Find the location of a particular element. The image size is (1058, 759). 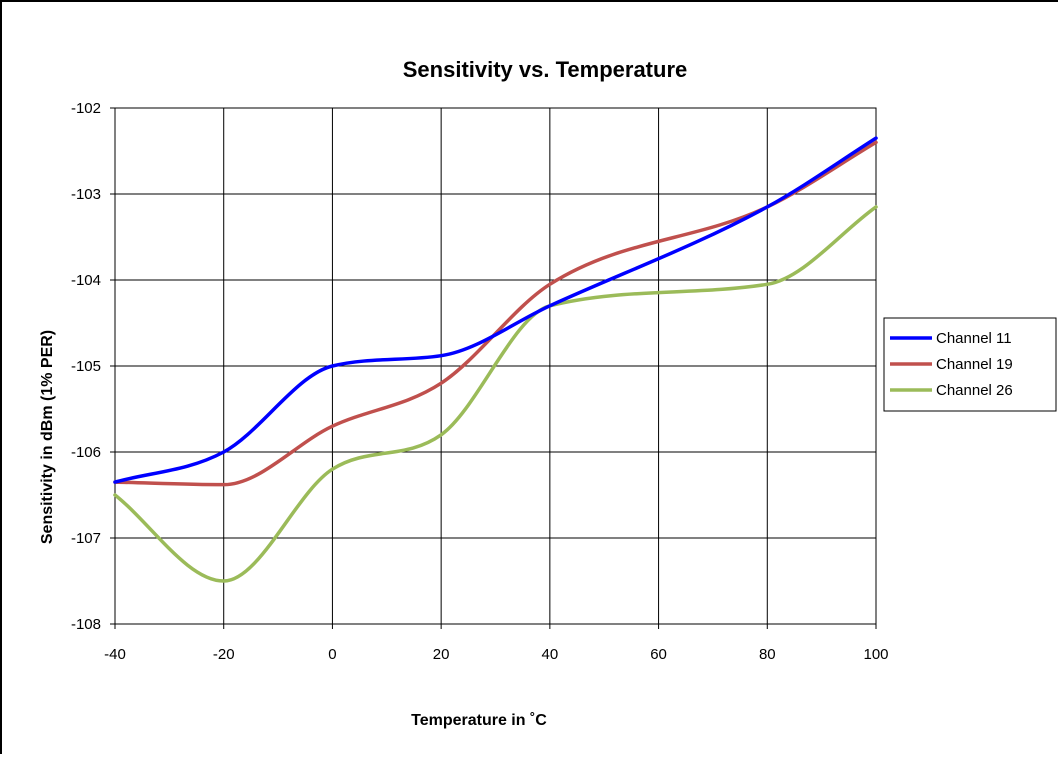

legend-label: Channel 11 is located at coordinates (974, 338).